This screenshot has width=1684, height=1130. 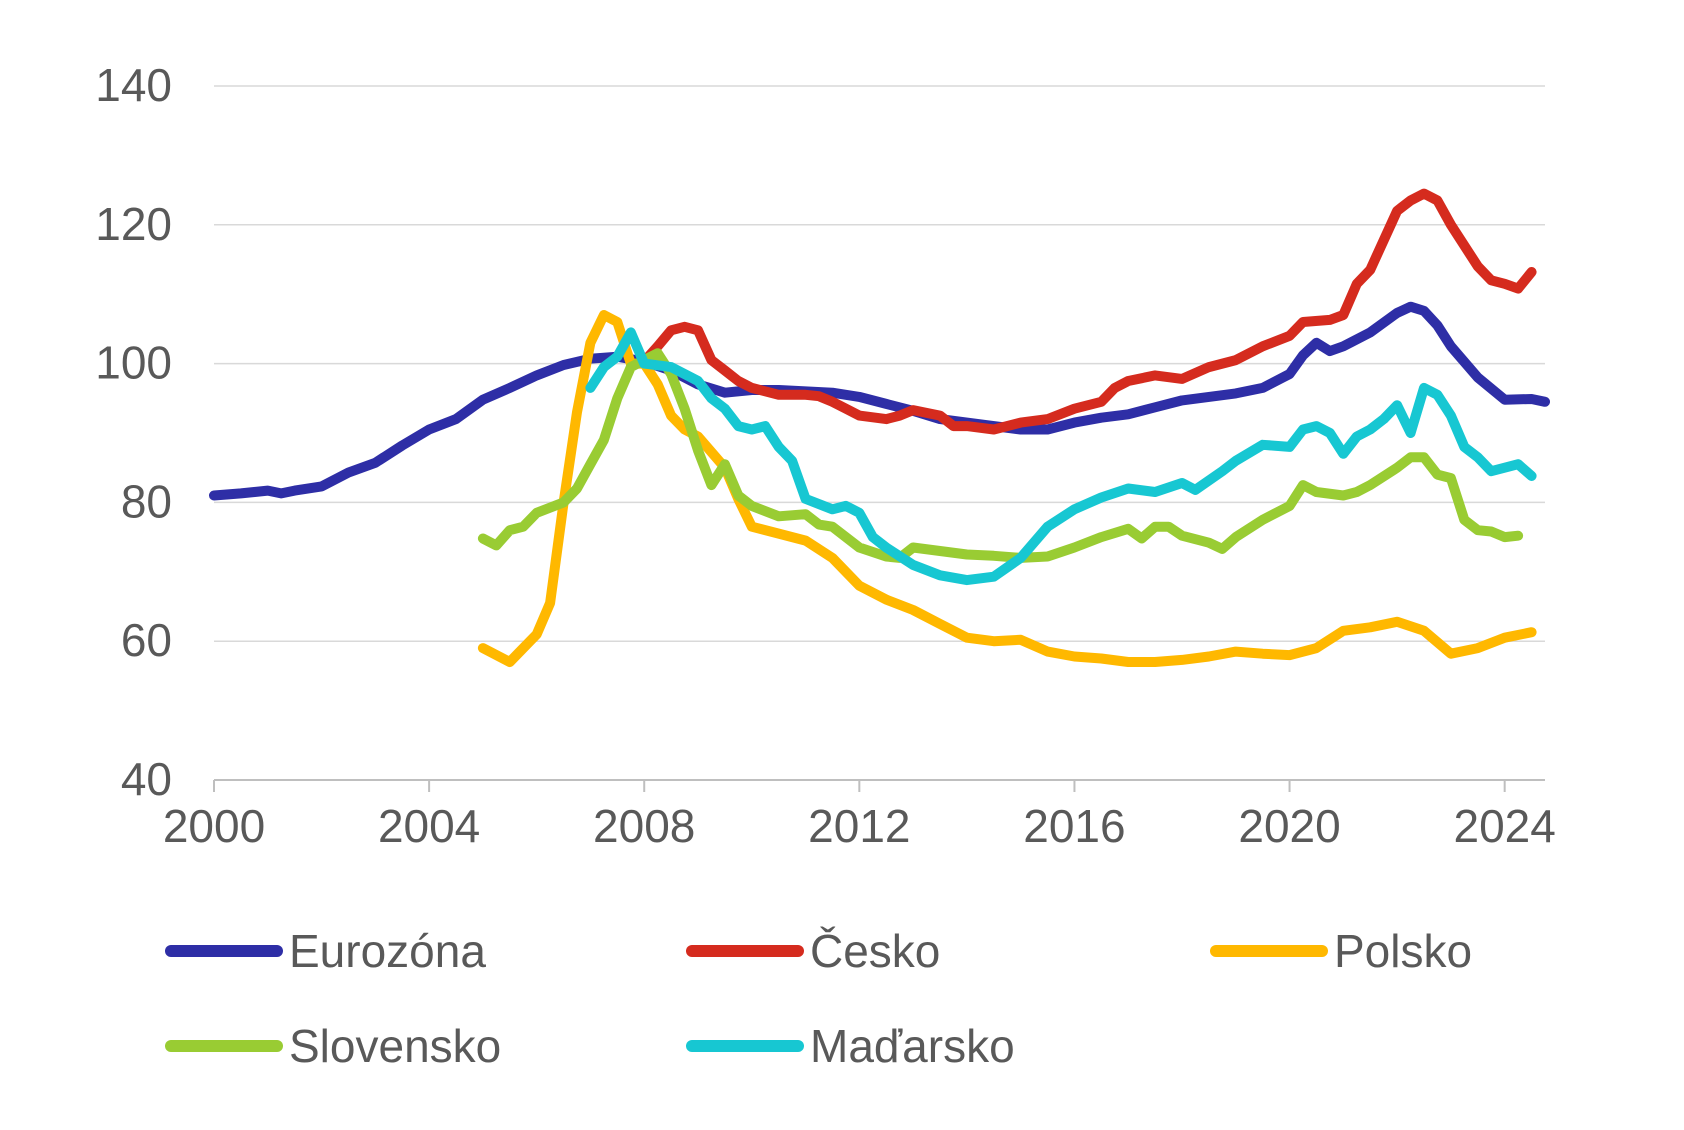 I want to click on legend-item-slovensko: Slovensko, so click(x=333, y=1046).